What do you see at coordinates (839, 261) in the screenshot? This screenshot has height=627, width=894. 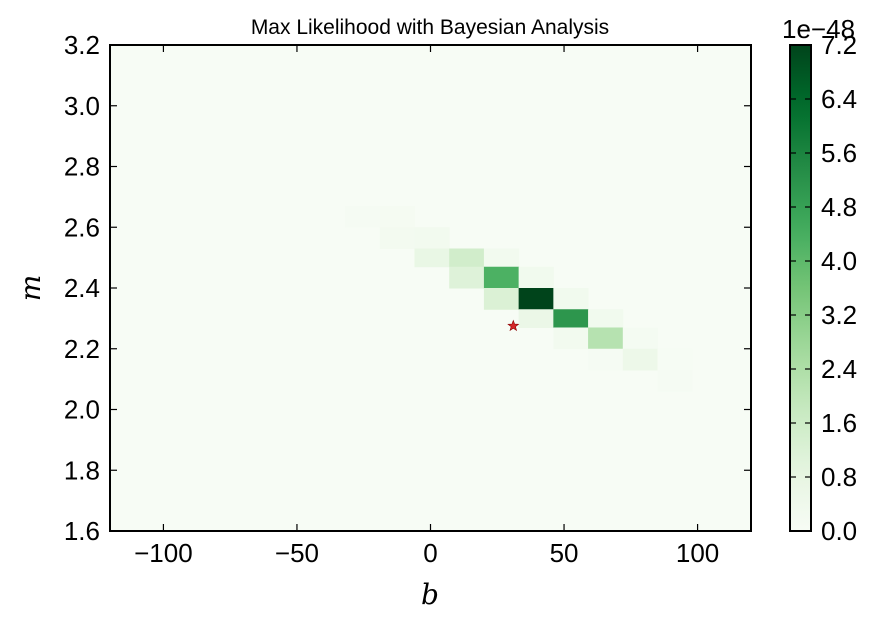 I see `colorbar-tick-label: 4.0` at bounding box center [839, 261].